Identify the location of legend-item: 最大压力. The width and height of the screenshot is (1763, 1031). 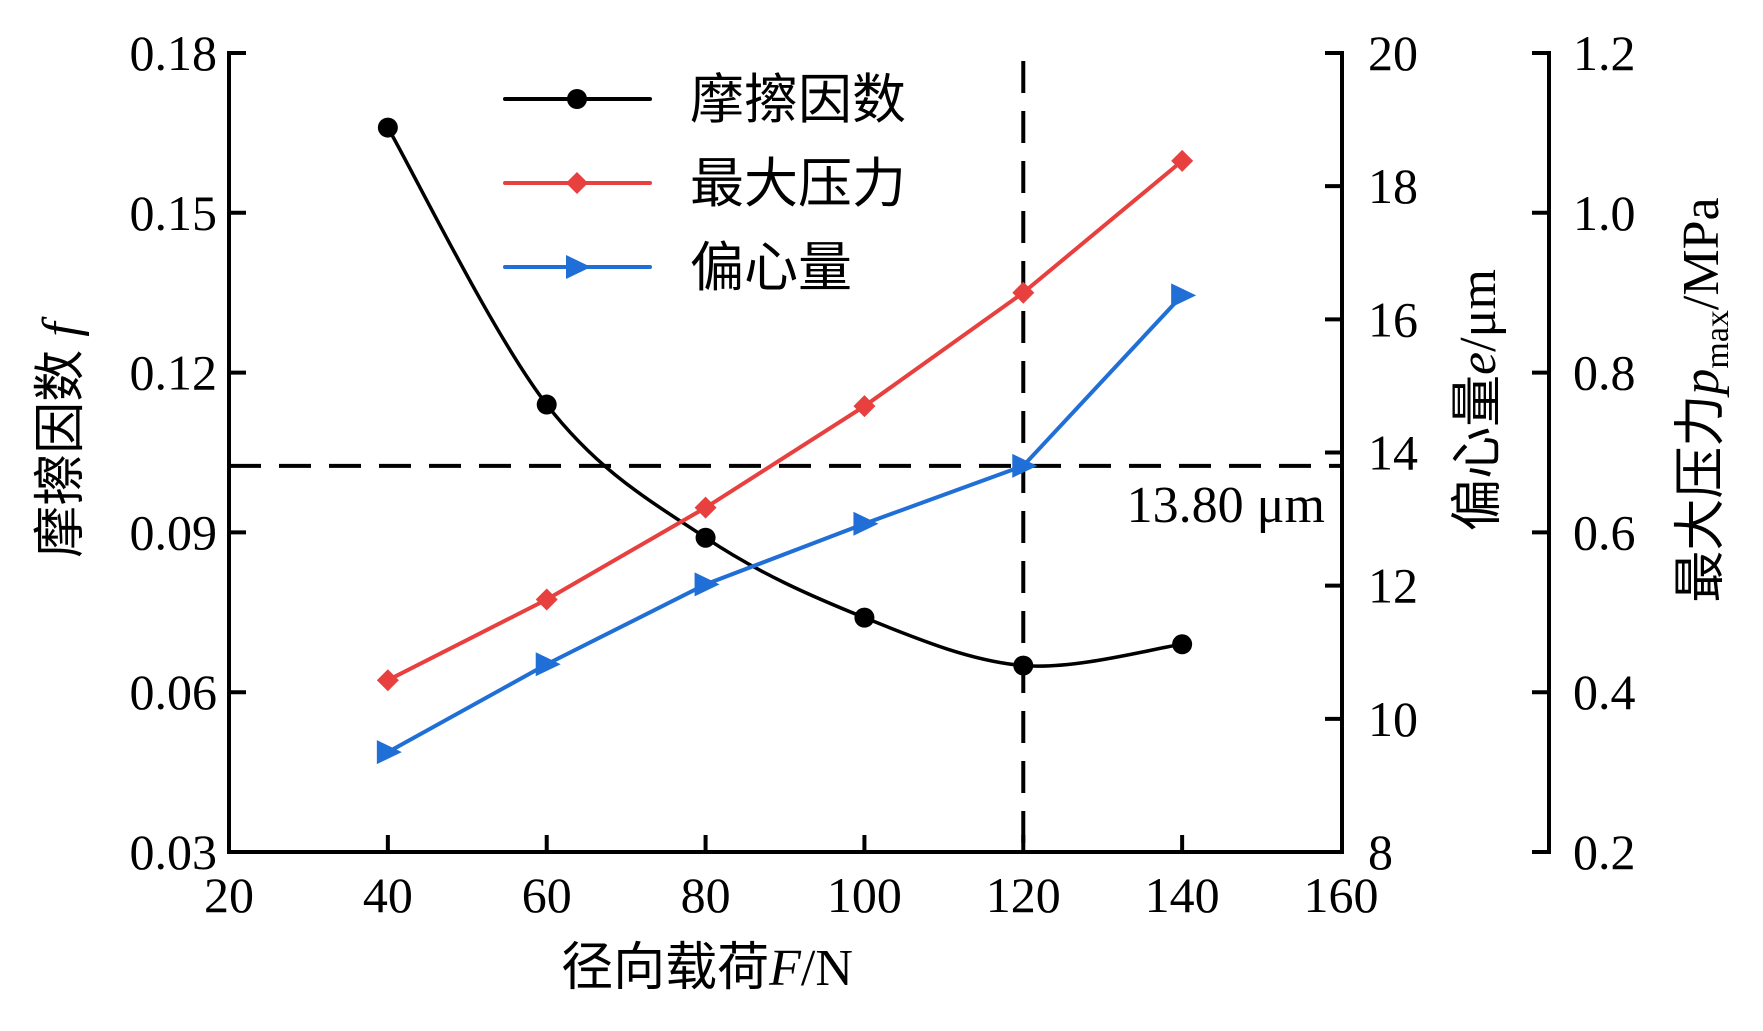
(704, 184).